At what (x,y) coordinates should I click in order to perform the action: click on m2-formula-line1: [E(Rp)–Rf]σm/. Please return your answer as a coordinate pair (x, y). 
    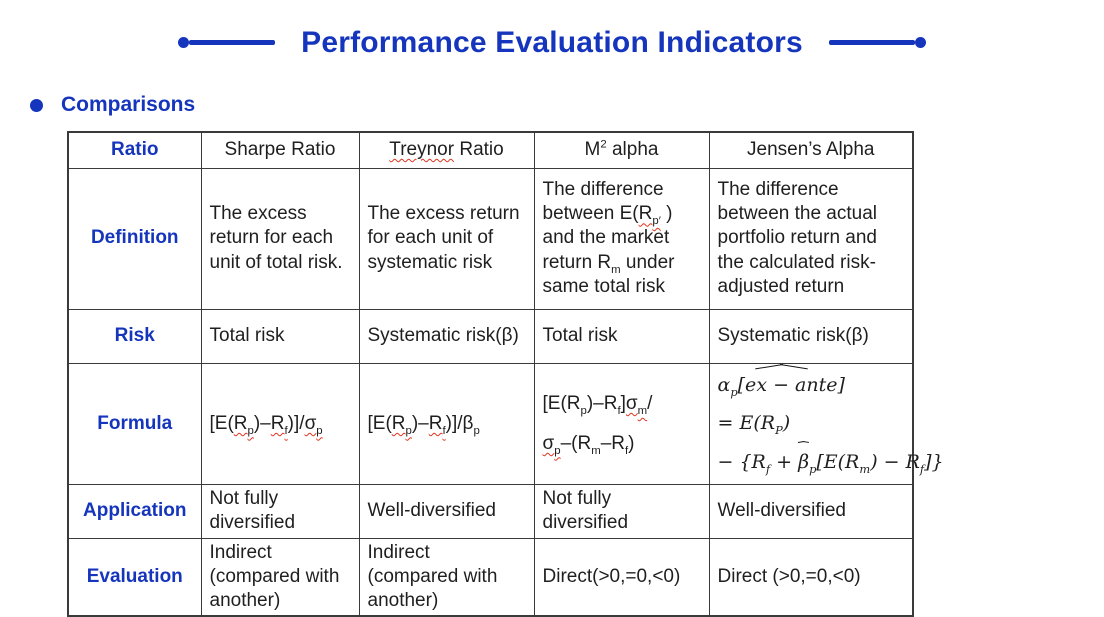
    Looking at the image, I should click on (597, 405).